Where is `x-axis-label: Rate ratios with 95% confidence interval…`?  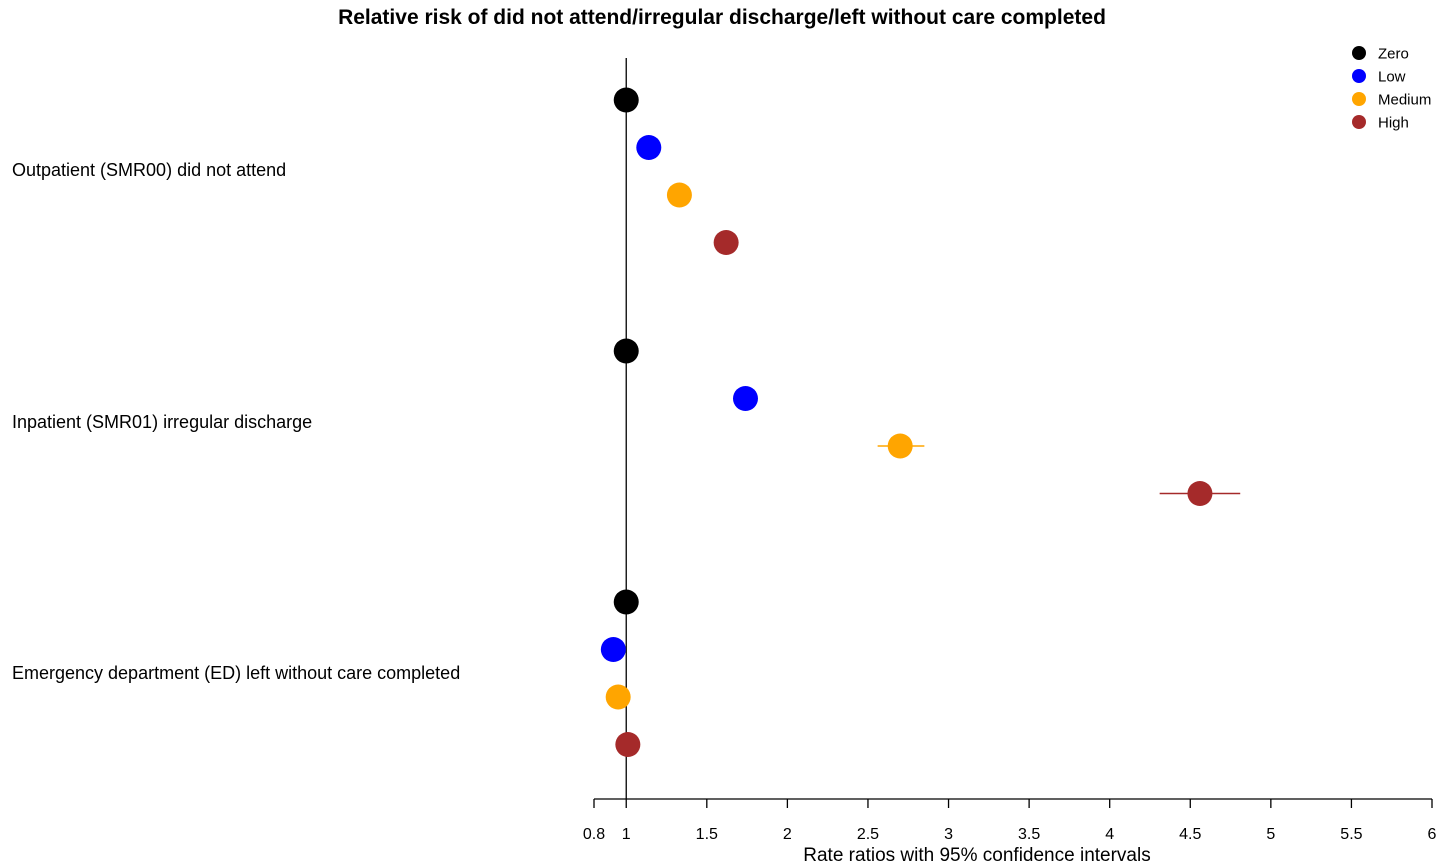 x-axis-label: Rate ratios with 95% confidence interval… is located at coordinates (977, 855).